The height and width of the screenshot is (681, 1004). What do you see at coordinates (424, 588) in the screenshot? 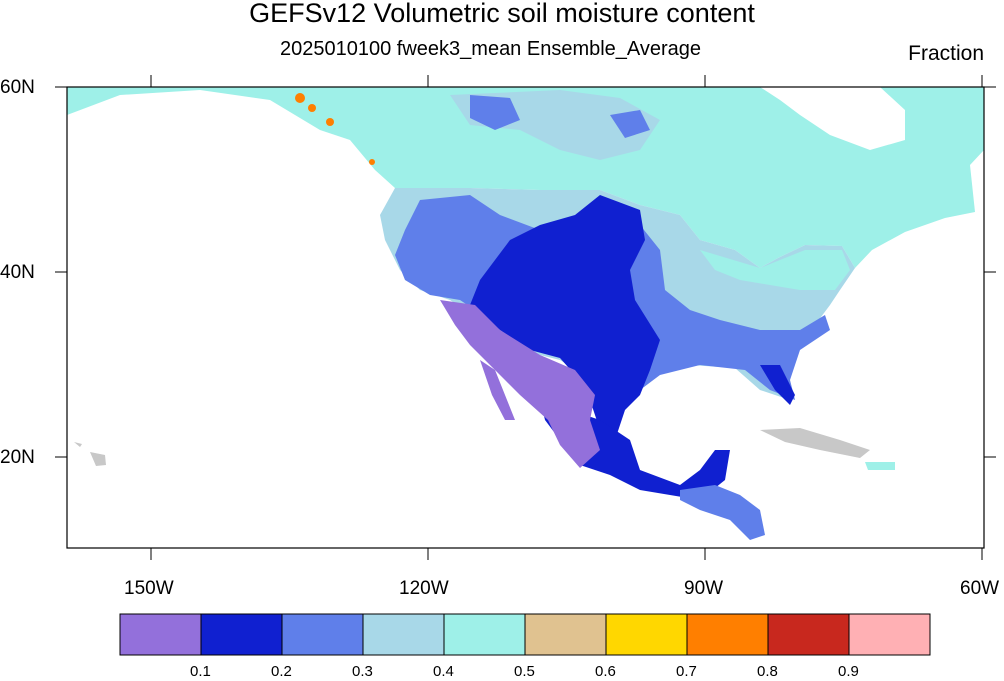
I see `lon-label-120w: 120W` at bounding box center [424, 588].